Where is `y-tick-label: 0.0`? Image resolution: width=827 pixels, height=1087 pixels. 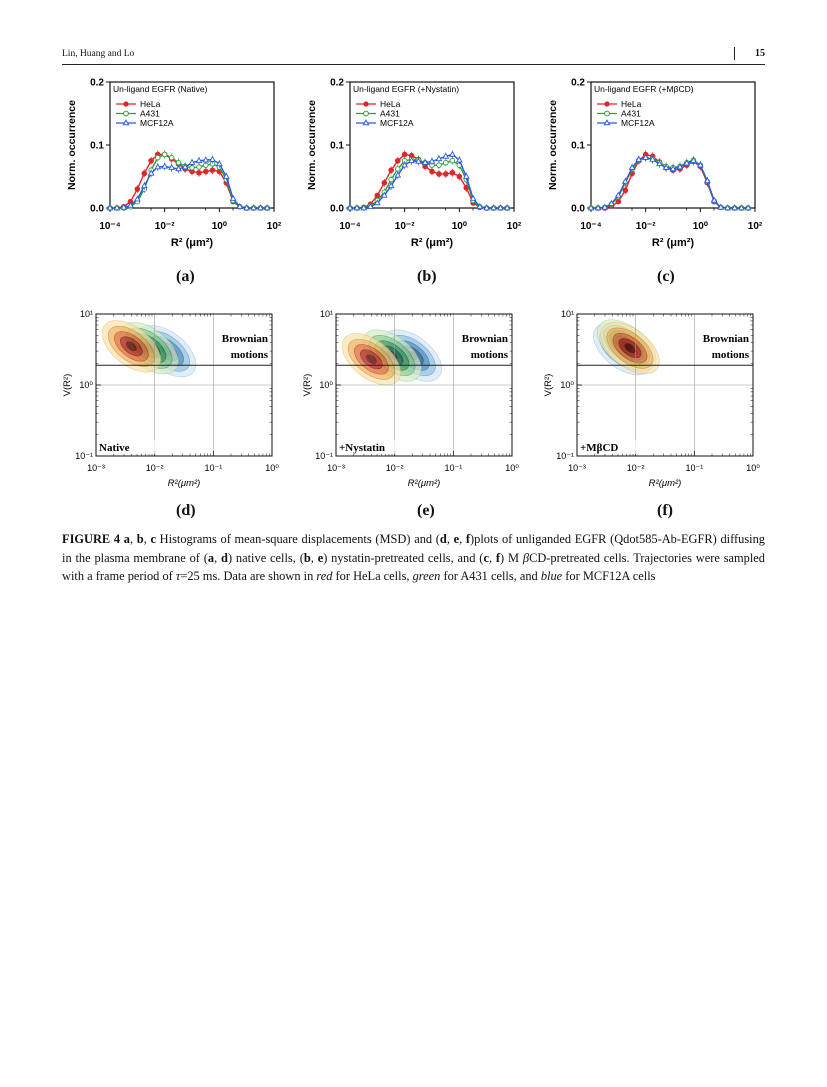
y-tick-label: 0.0 is located at coordinates (337, 209).